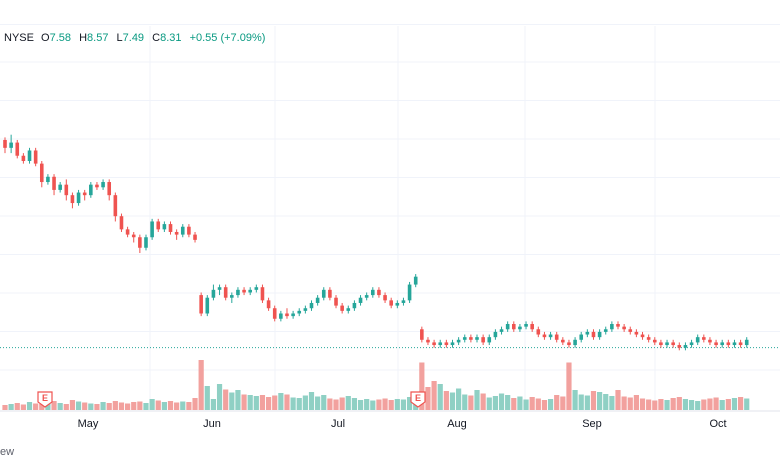  I want to click on x-tick-label: May, so click(88, 424).